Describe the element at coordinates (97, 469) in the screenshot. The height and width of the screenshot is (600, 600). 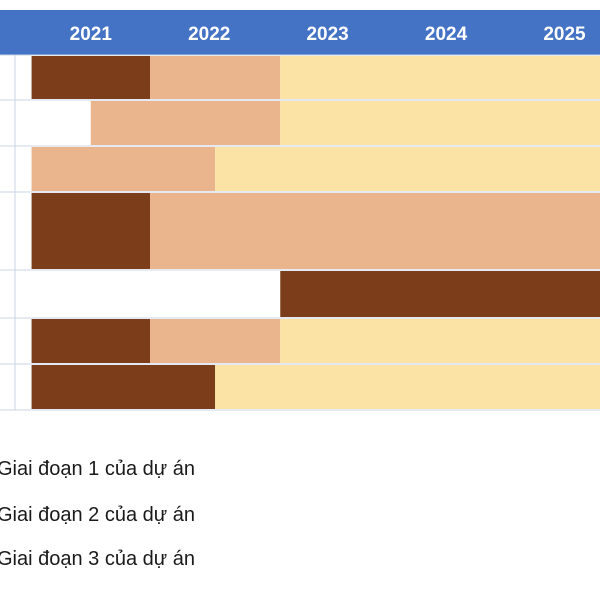
I see `legend-item-phase-1: Giai đoạn 1 của dự án` at that location.